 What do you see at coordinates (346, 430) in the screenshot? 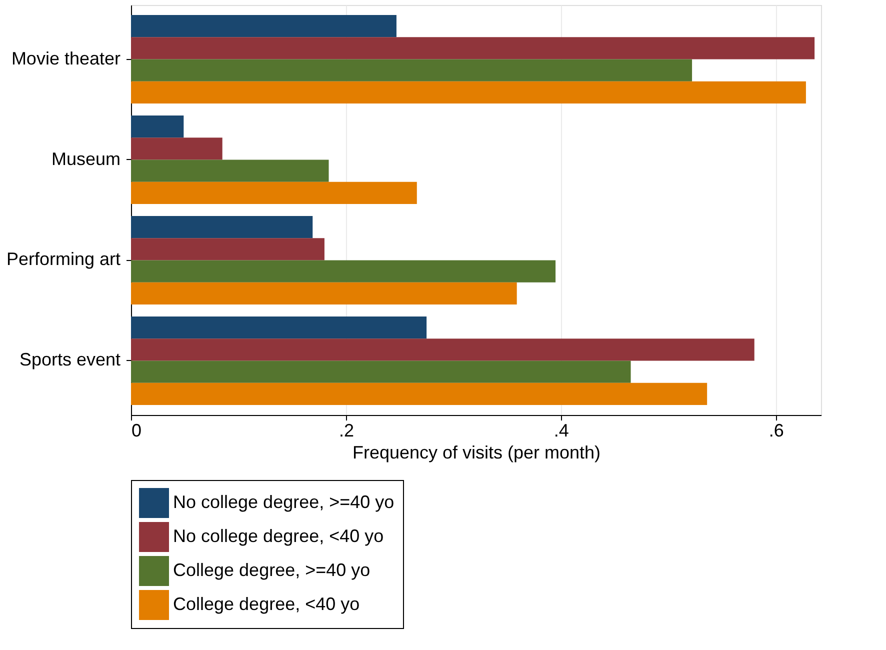
I see `x-tick-label: .2` at bounding box center [346, 430].